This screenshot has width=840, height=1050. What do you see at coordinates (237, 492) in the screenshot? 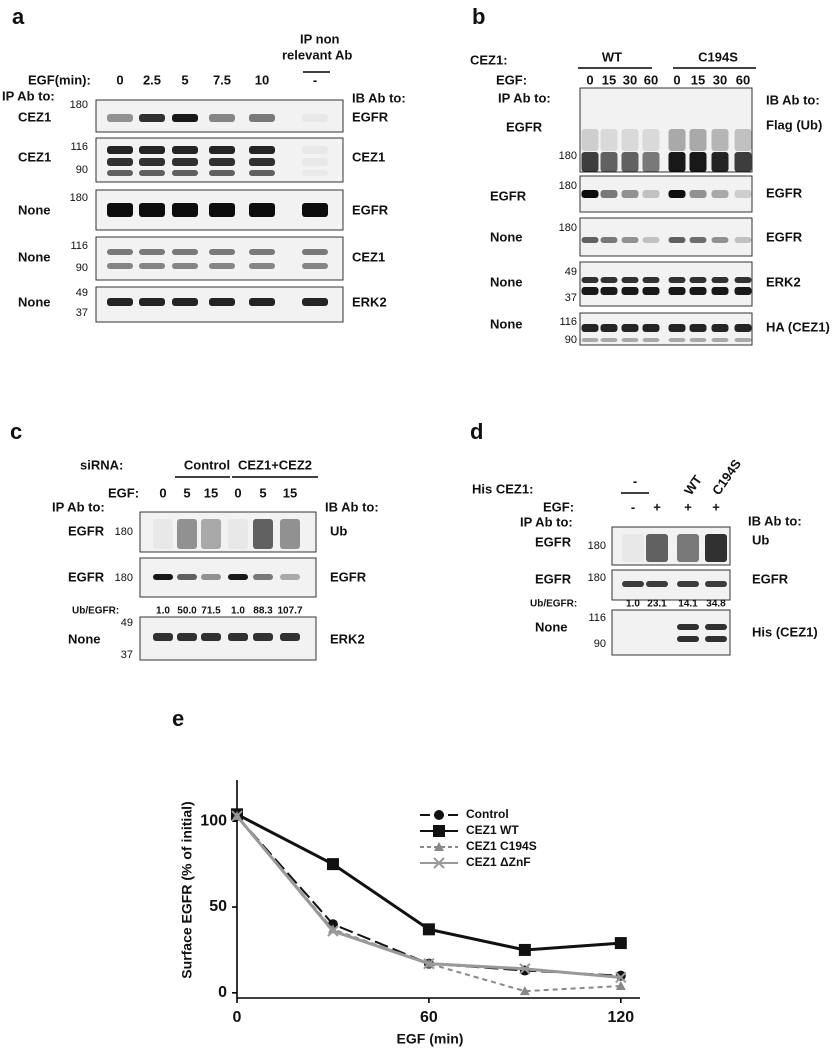
I see `label: 0` at bounding box center [237, 492].